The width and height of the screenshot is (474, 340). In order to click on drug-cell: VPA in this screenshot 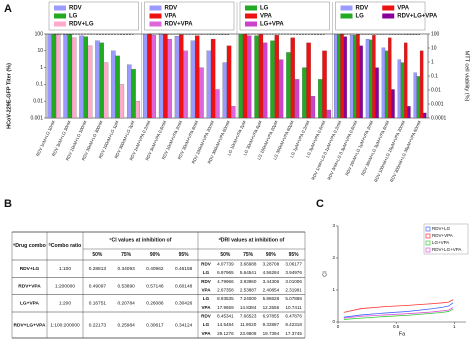, I will do `click(206, 290)`.